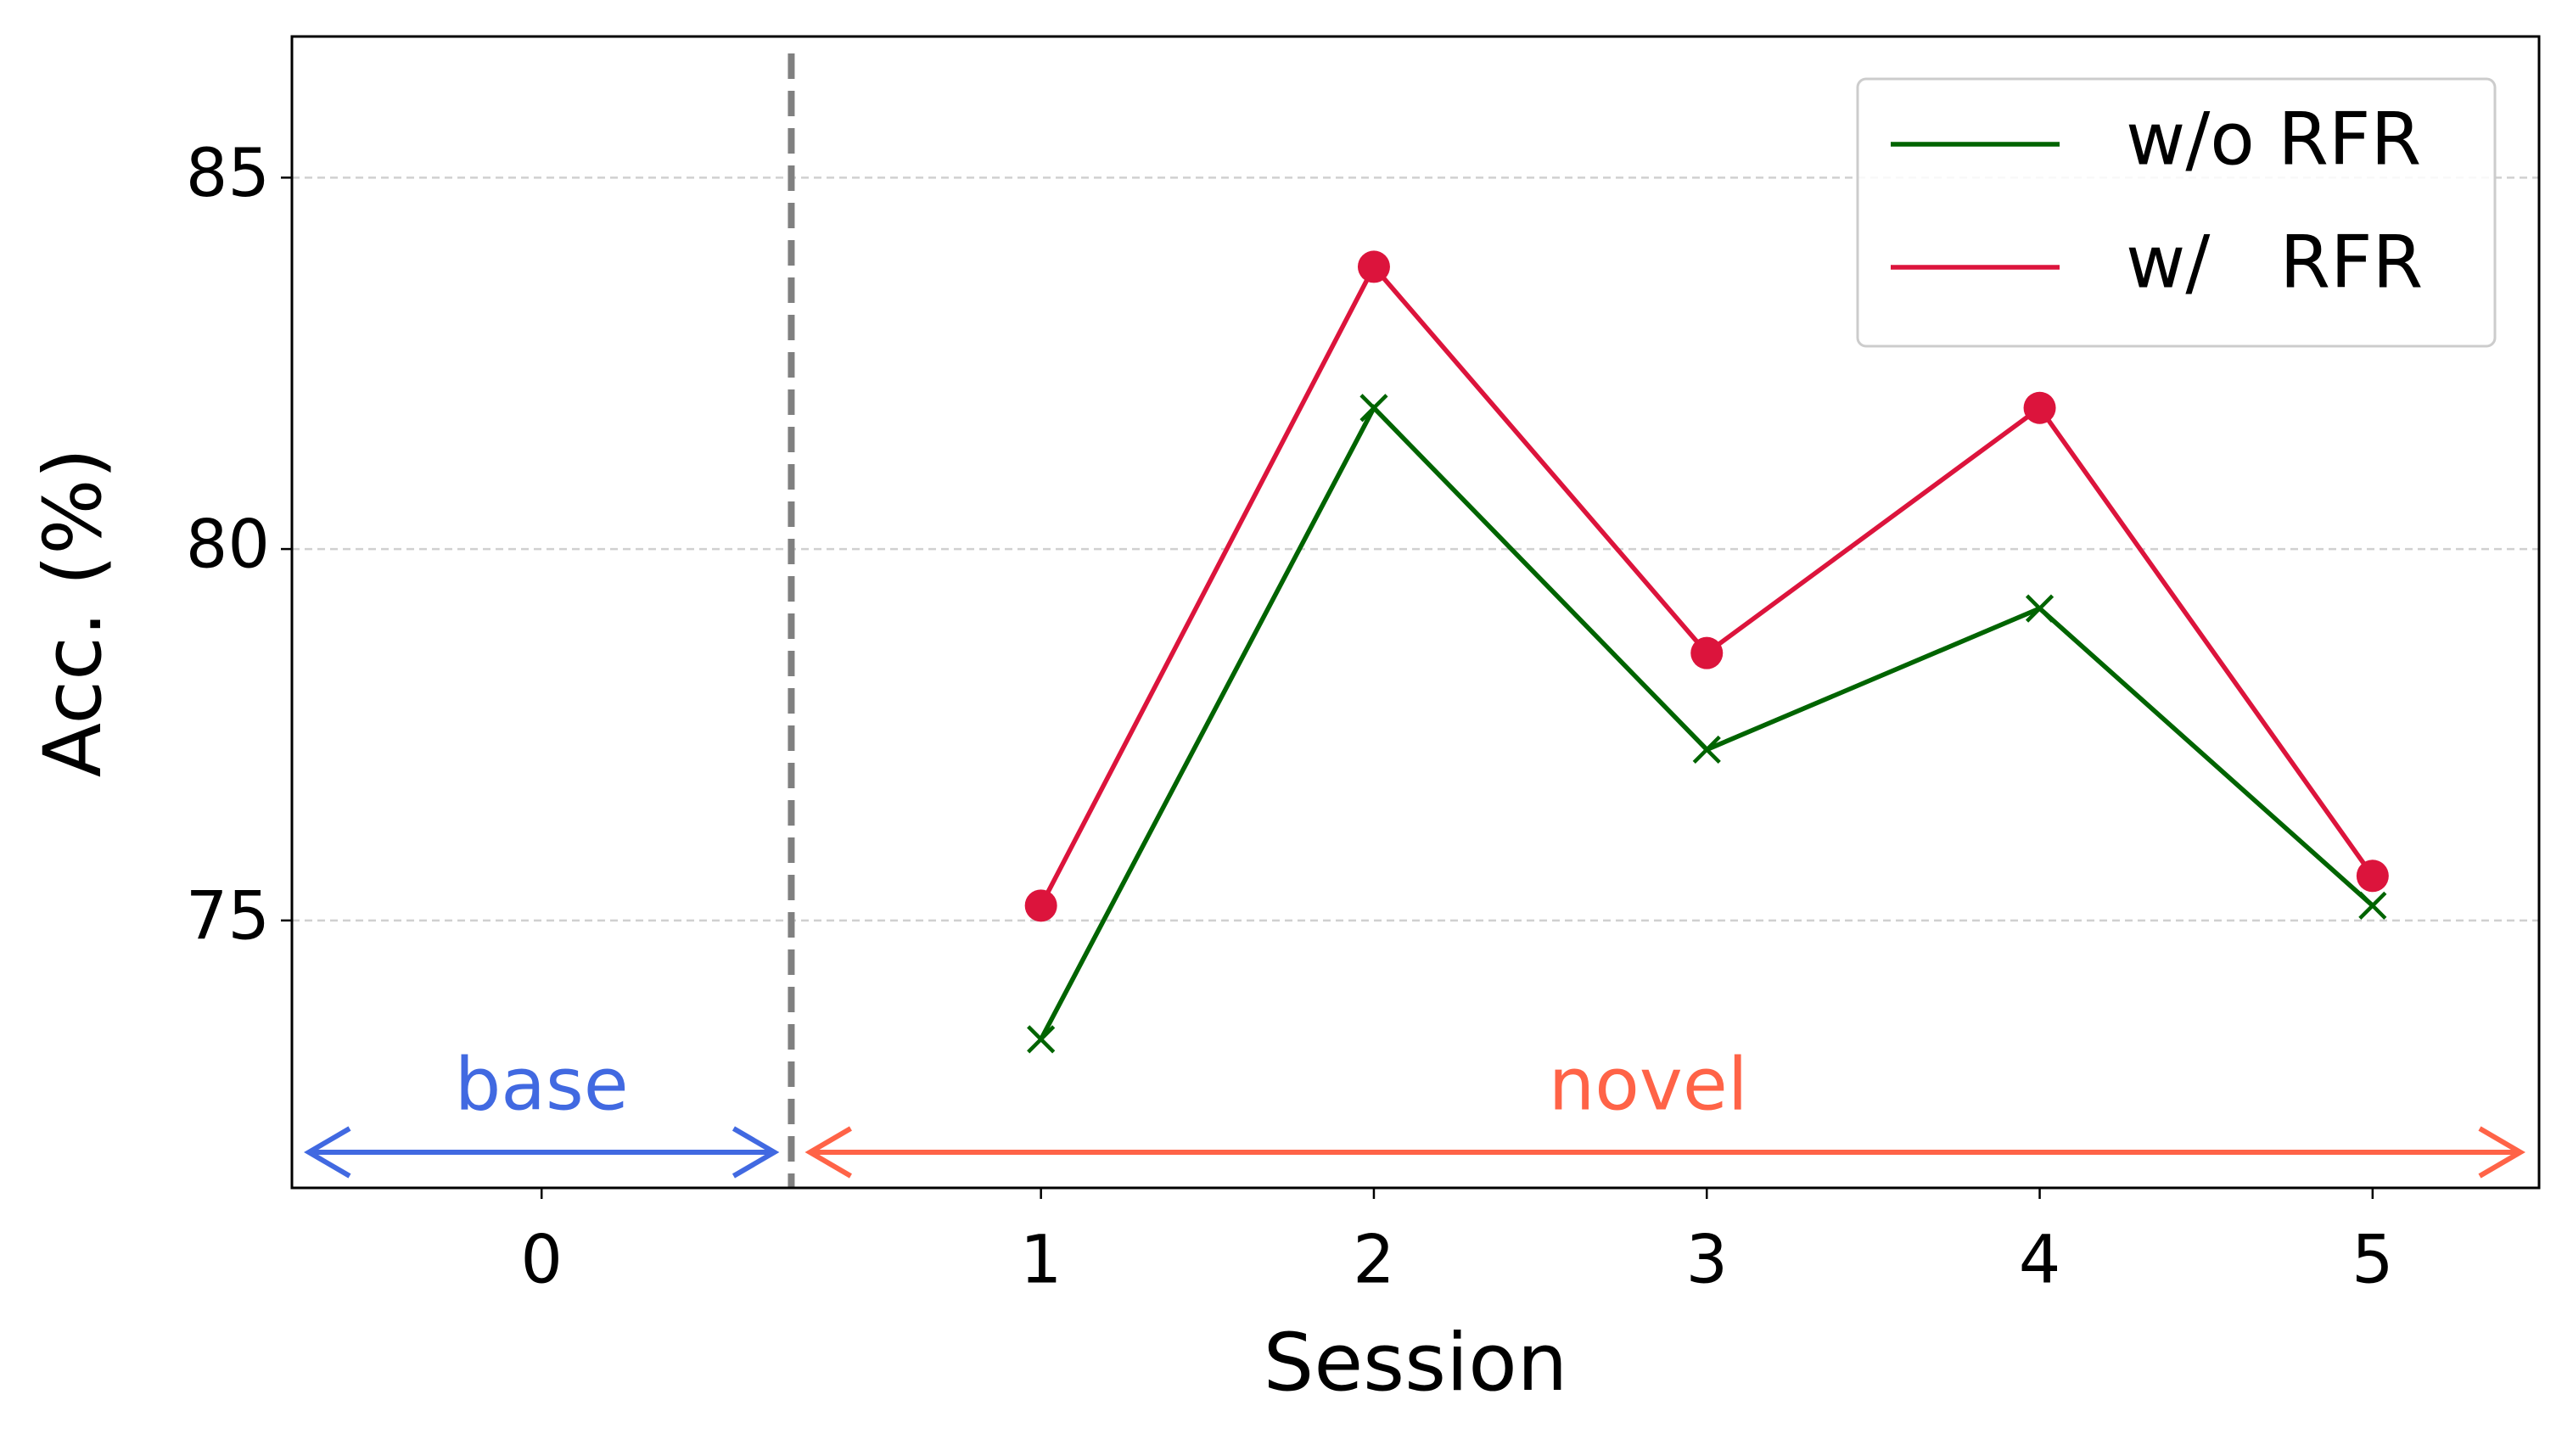 The width and height of the screenshot is (2573, 1456). Describe the element at coordinates (542, 1084) in the screenshot. I see `annotation: base` at that location.